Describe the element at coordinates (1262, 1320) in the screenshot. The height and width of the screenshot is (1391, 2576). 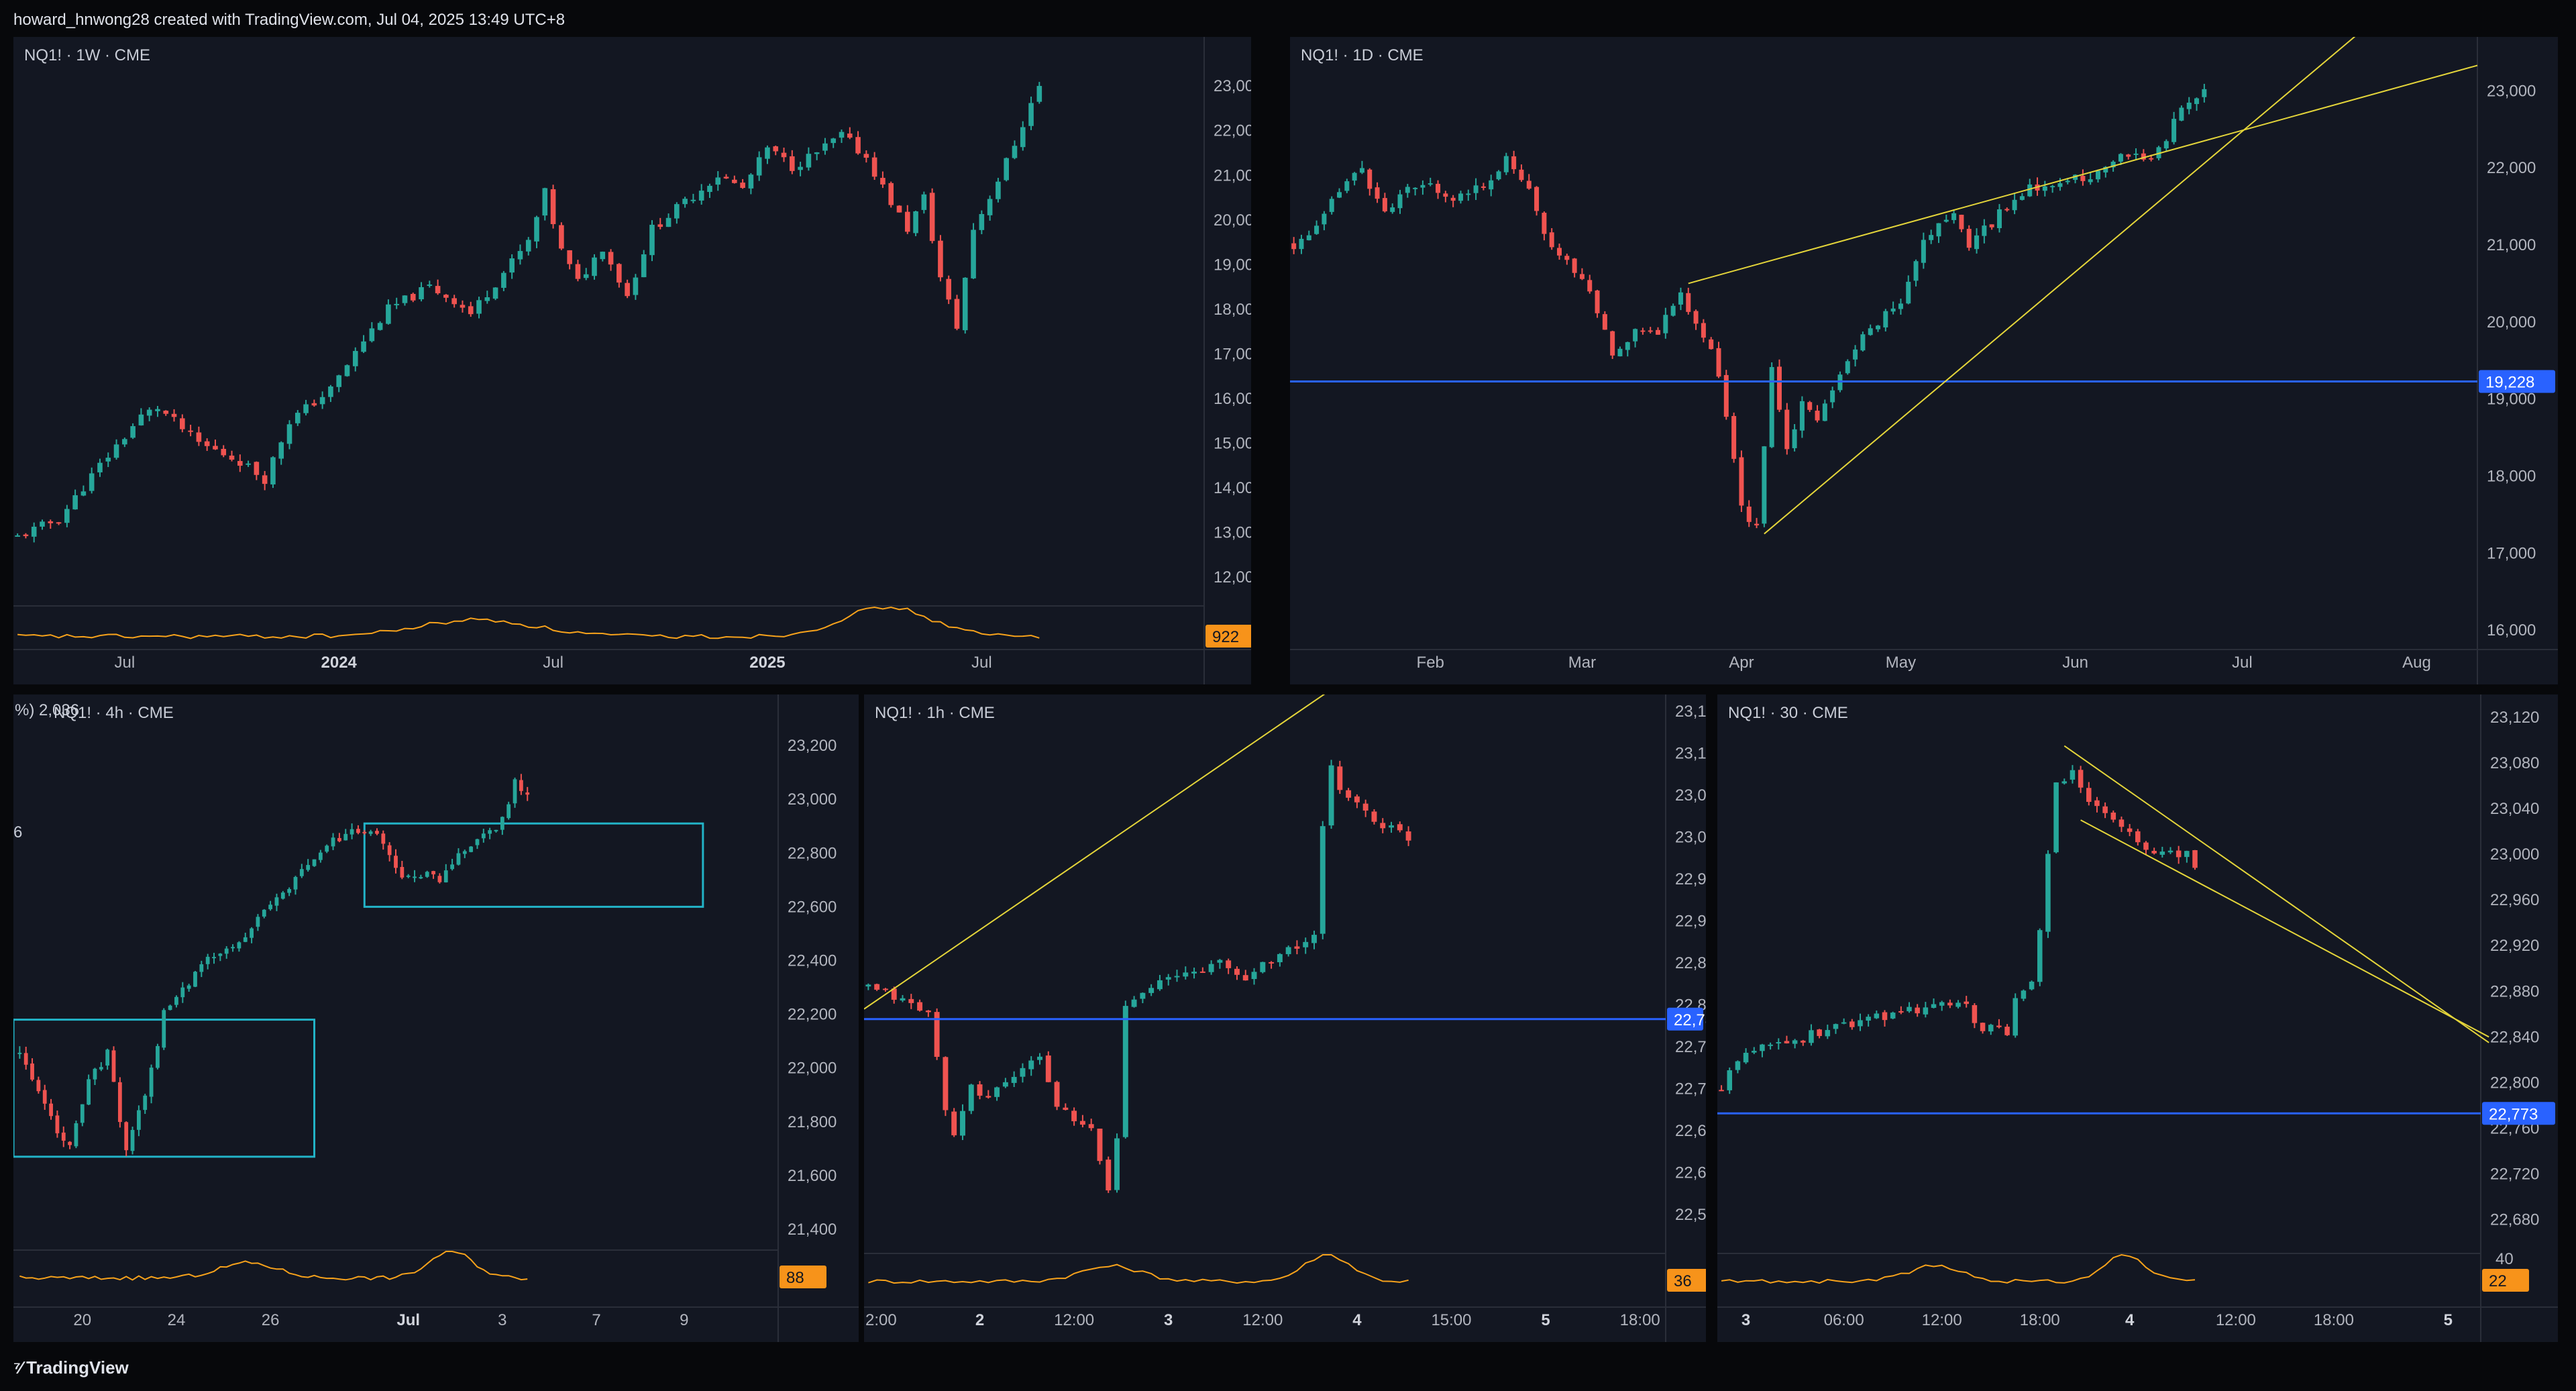
I see `time-tick-label: 12:00` at that location.